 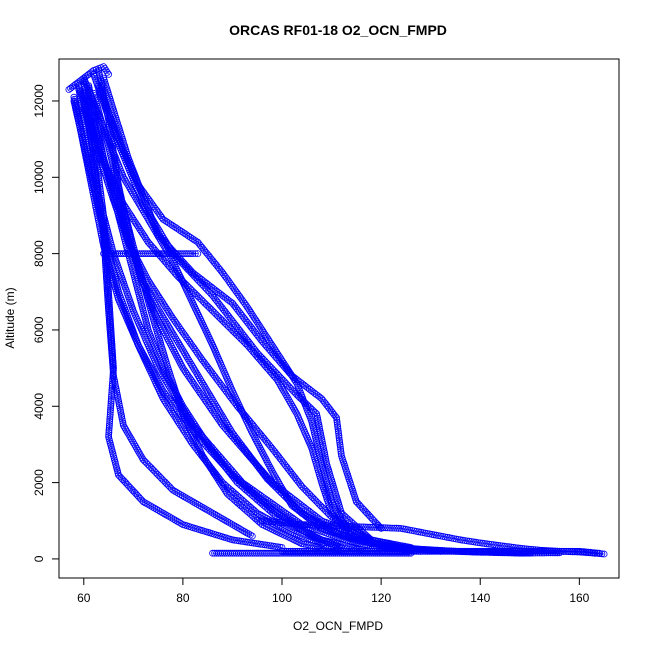 What do you see at coordinates (151, 254) in the screenshot?
I see `profile-series` at bounding box center [151, 254].